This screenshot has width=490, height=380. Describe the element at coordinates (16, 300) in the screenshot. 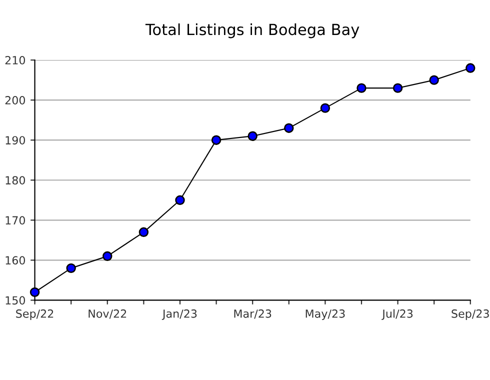

I see `y-tick-label: 150` at that location.